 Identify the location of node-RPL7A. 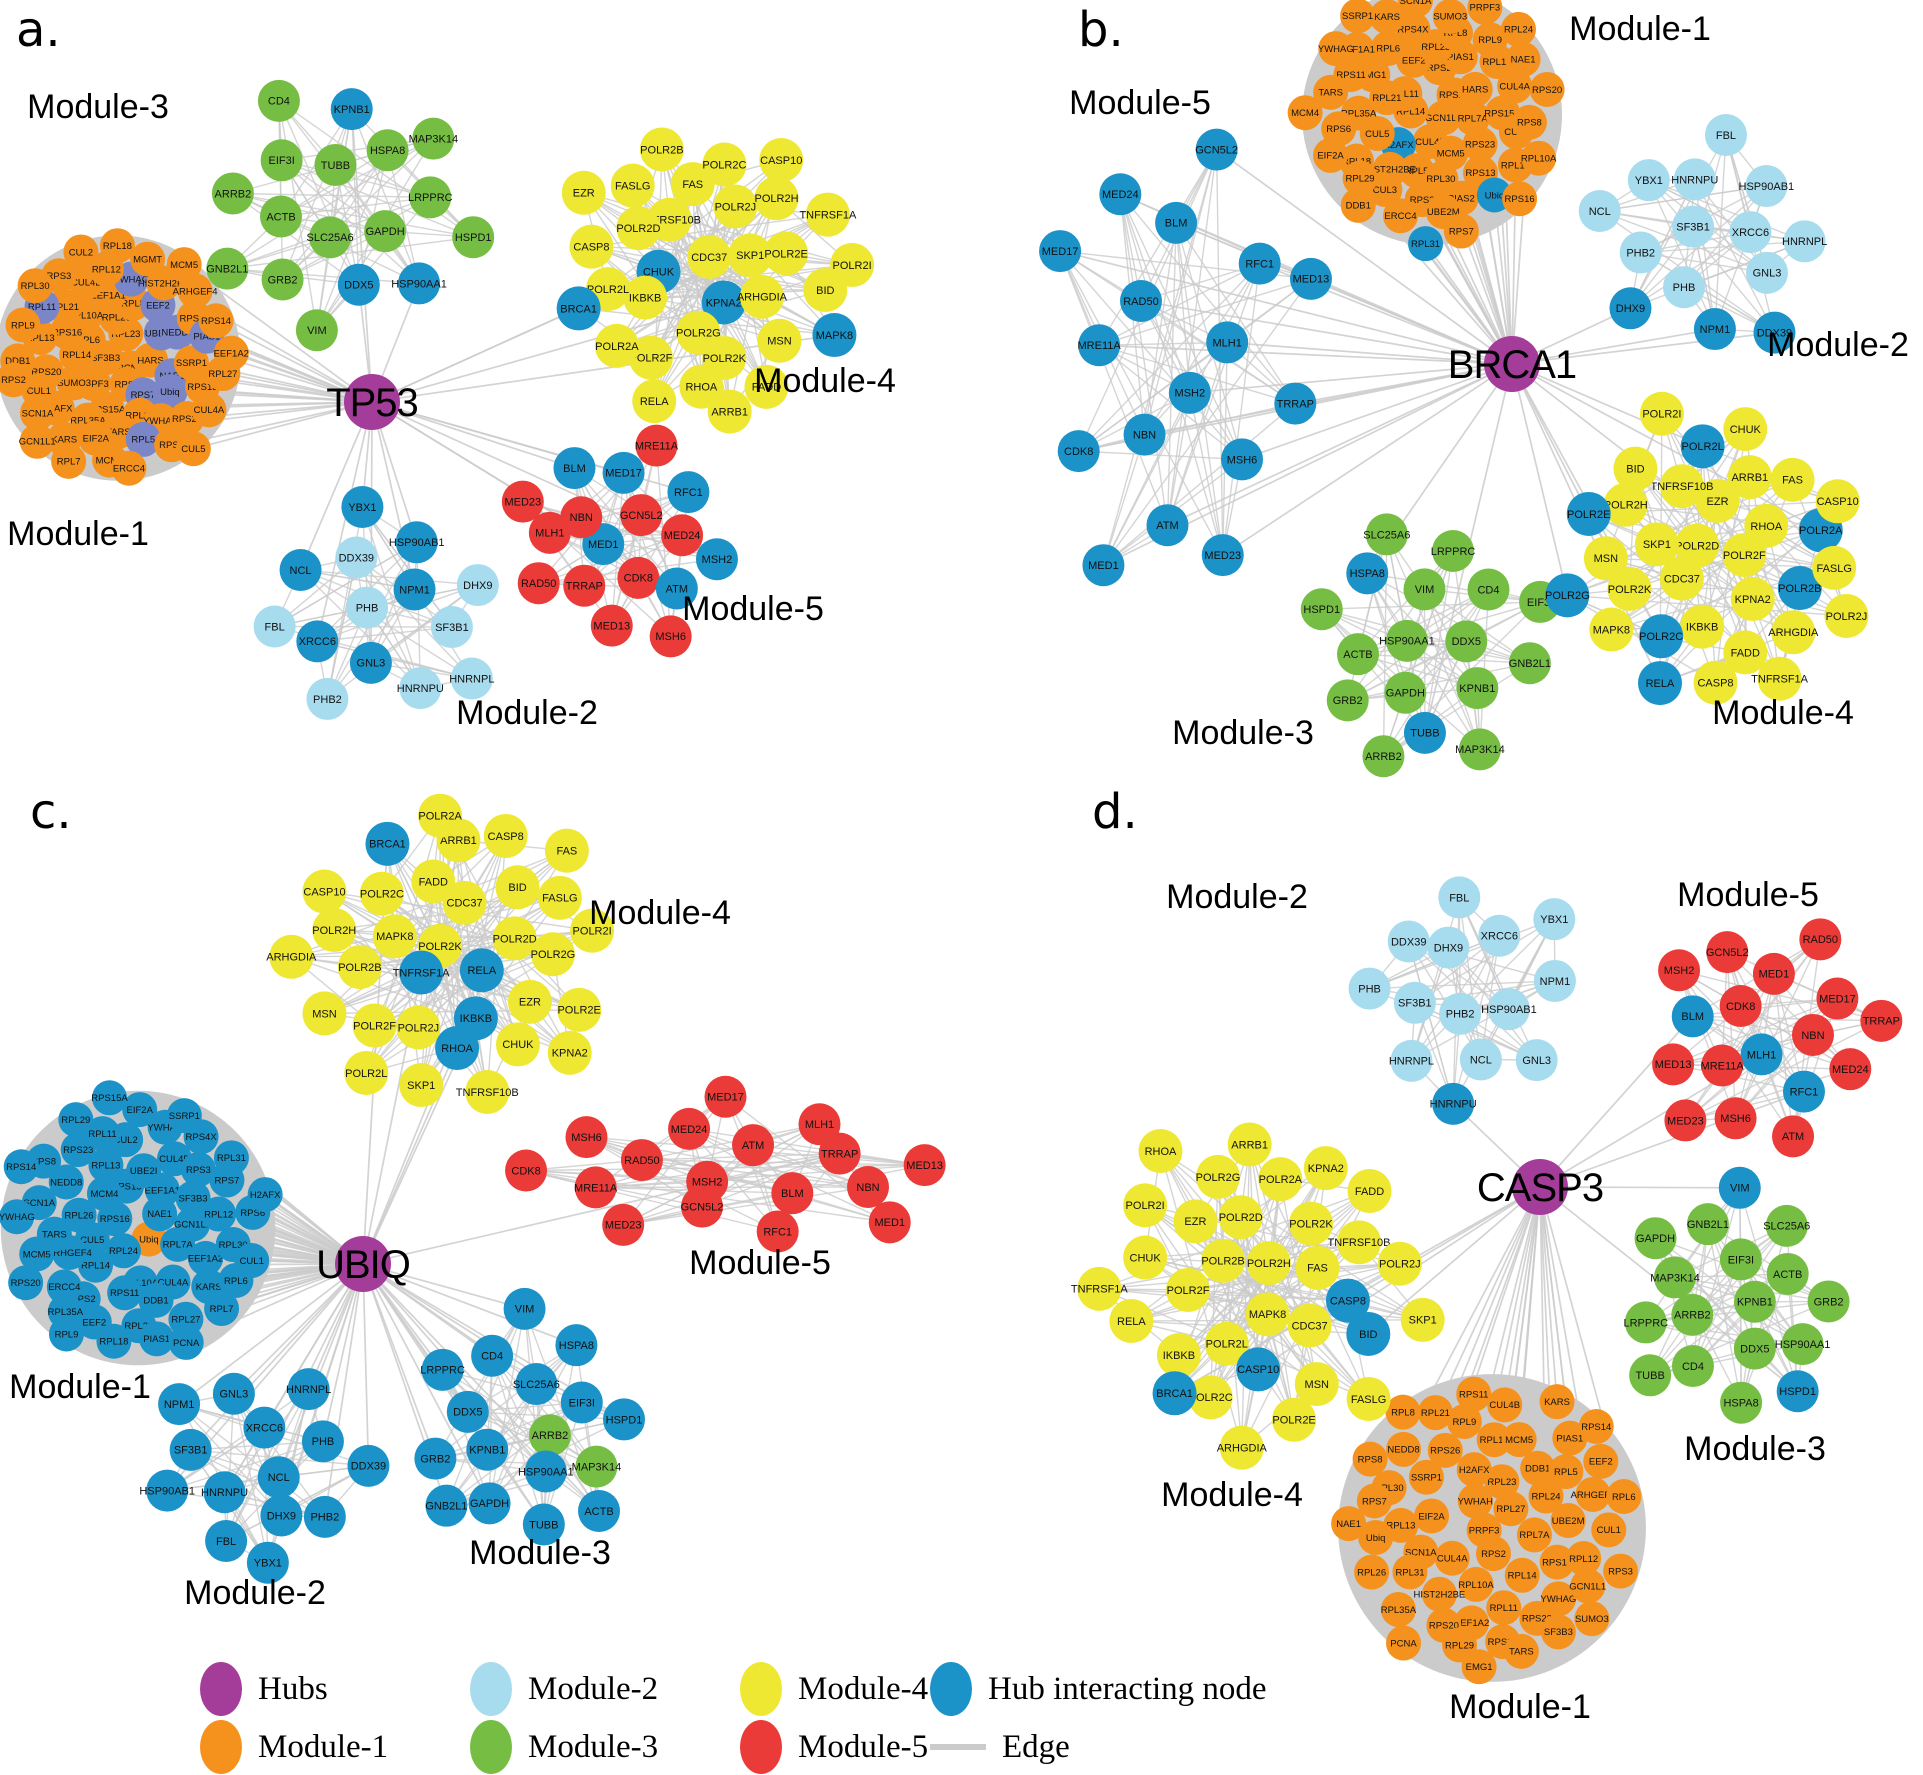
(1473, 118).